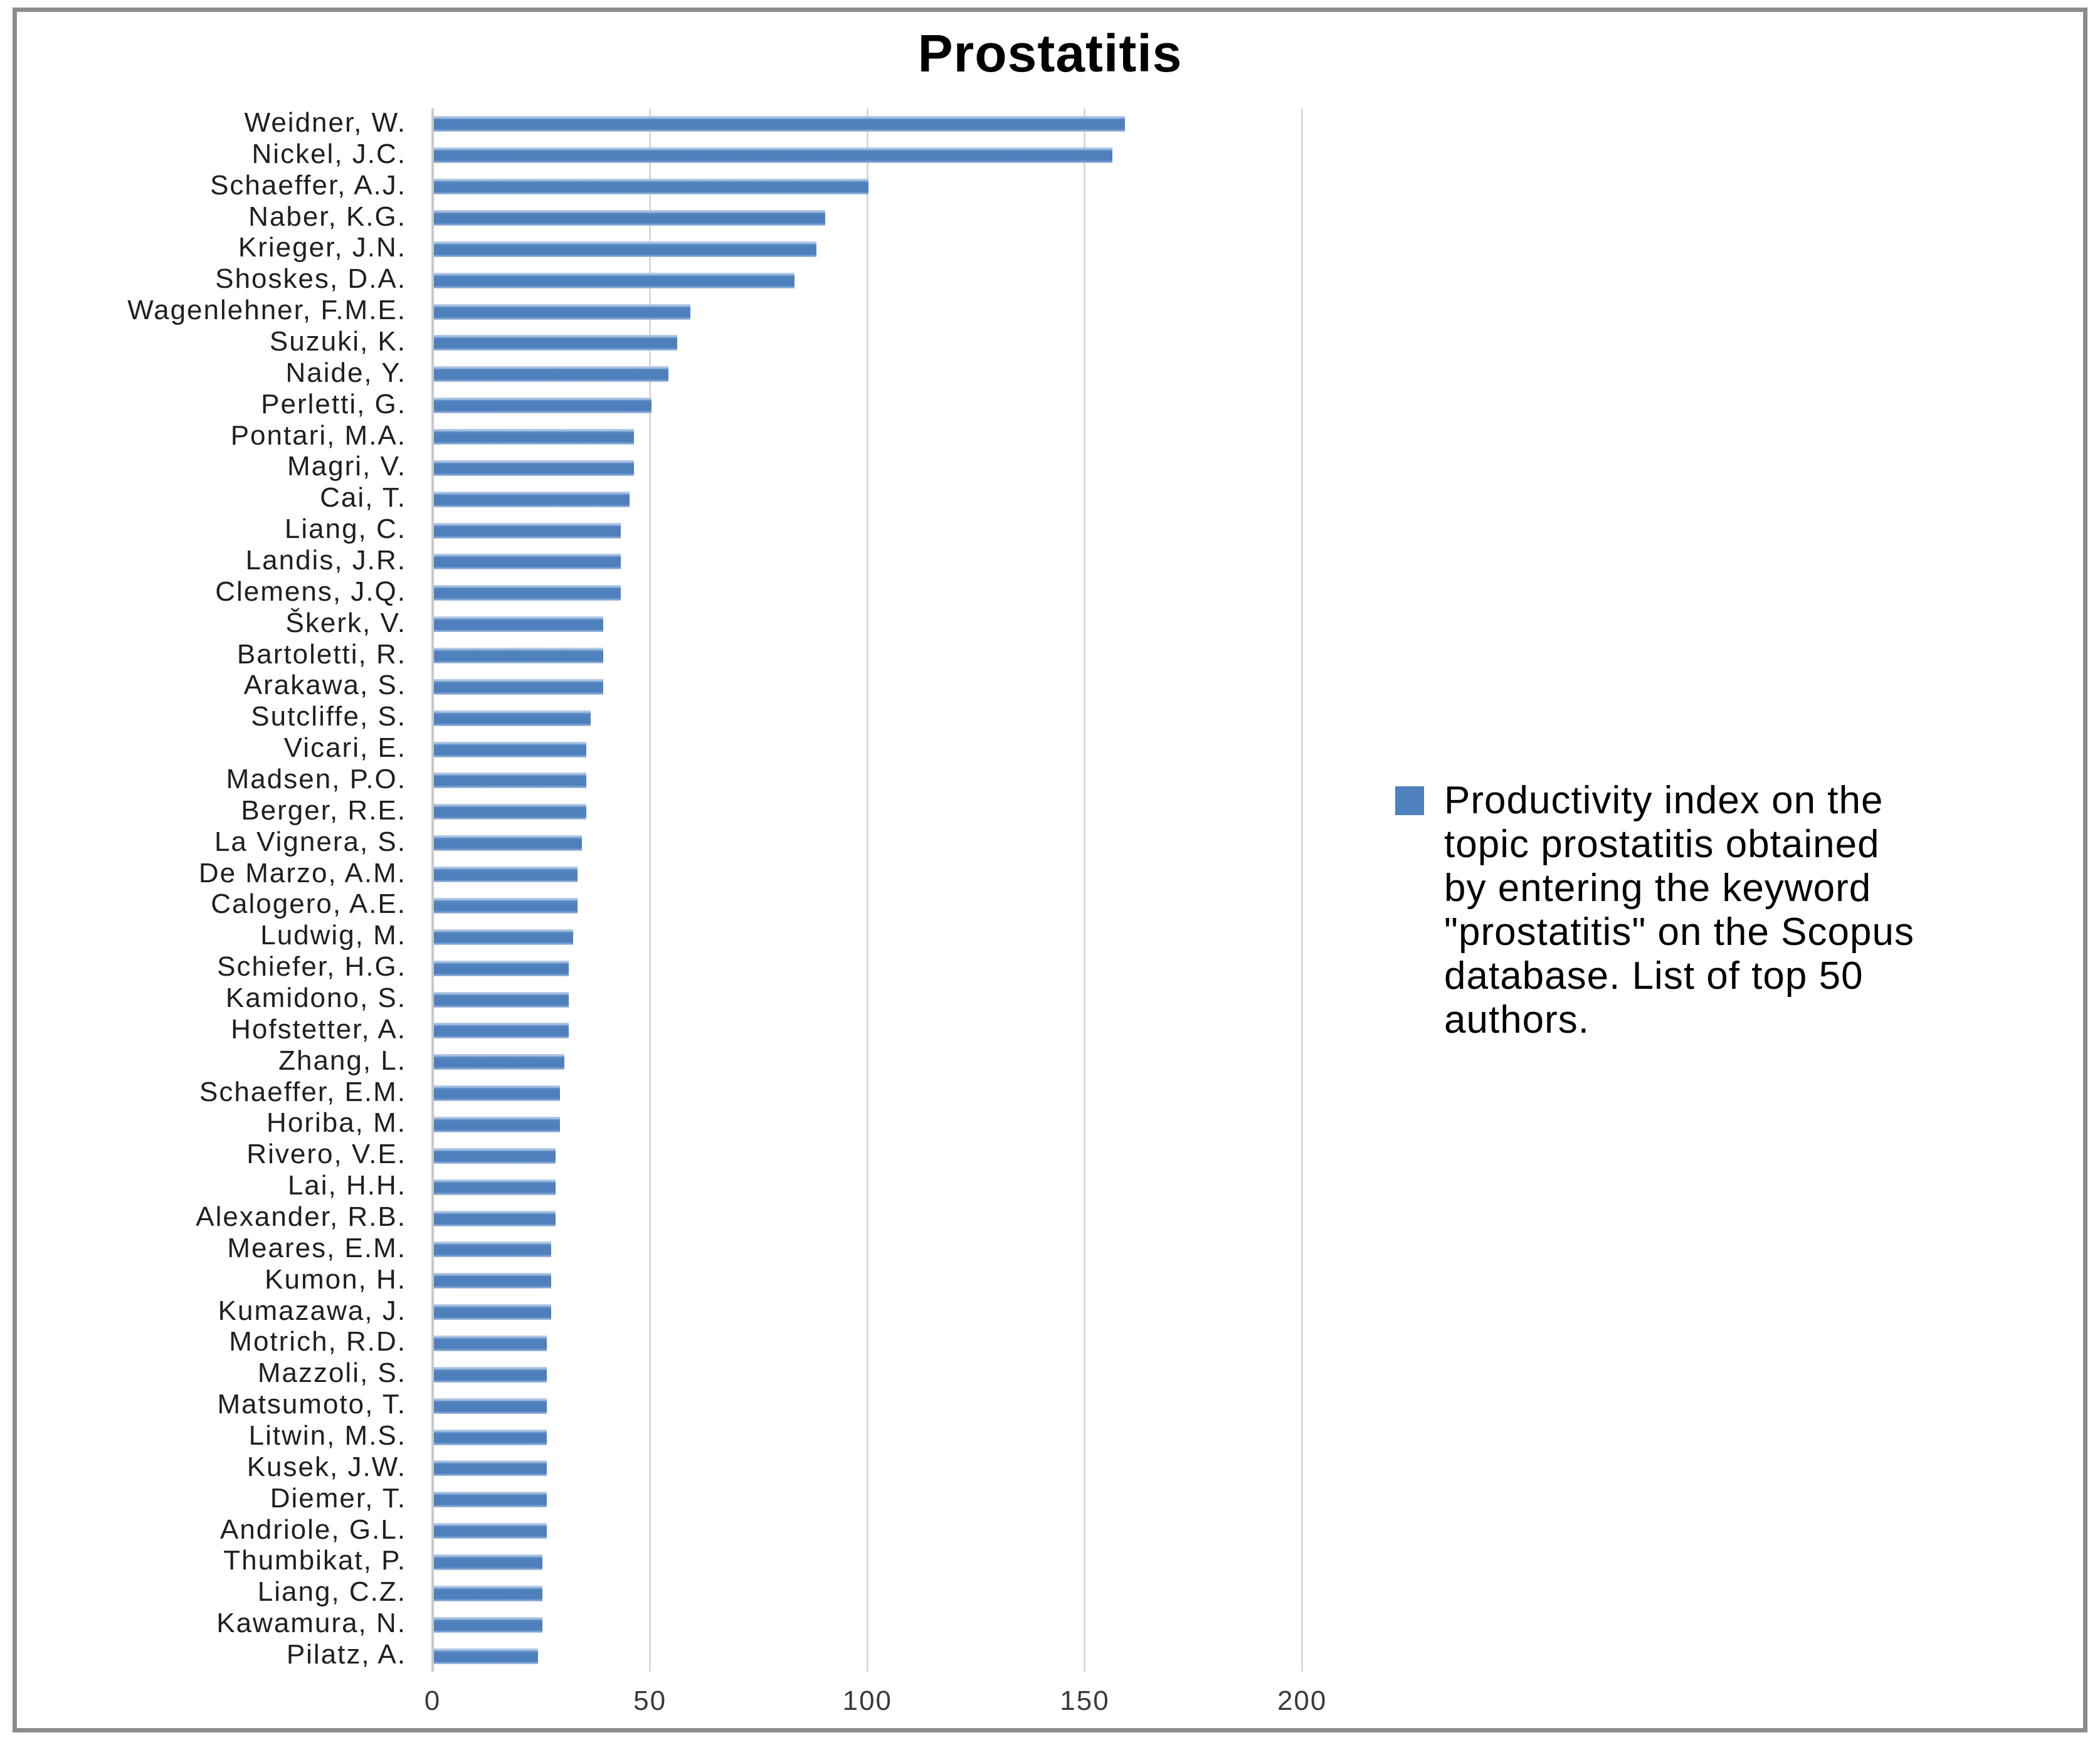 This screenshot has height=1745, width=2100. Describe the element at coordinates (312, 1310) in the screenshot. I see `category-label: Kumazawa, J.` at that location.